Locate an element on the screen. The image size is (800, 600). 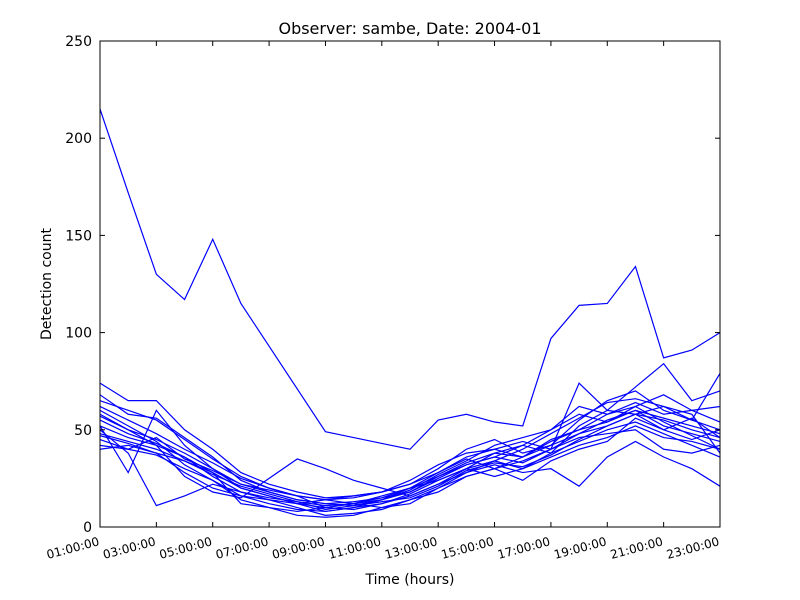
y-tick-label: 50 is located at coordinates (83, 431).